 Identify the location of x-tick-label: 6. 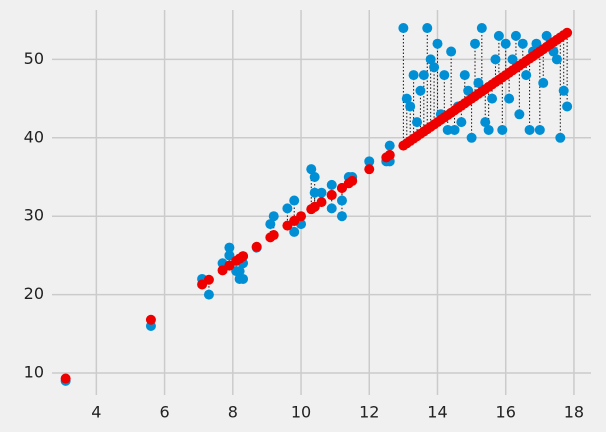
(164, 412).